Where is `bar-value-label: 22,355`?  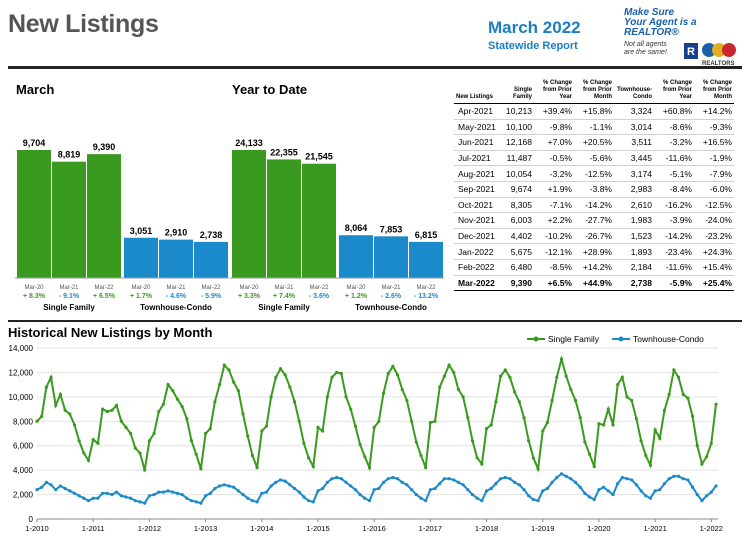
bar-value-label: 22,355 is located at coordinates (284, 152).